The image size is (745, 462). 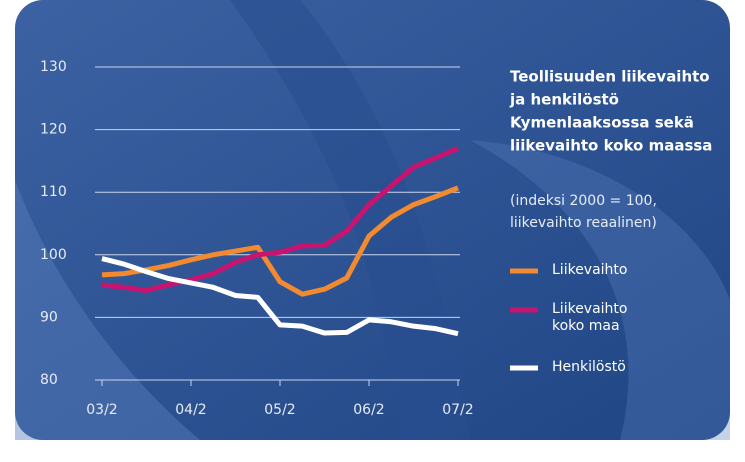 I want to click on legend-label: Henkilöstö, so click(x=589, y=367).